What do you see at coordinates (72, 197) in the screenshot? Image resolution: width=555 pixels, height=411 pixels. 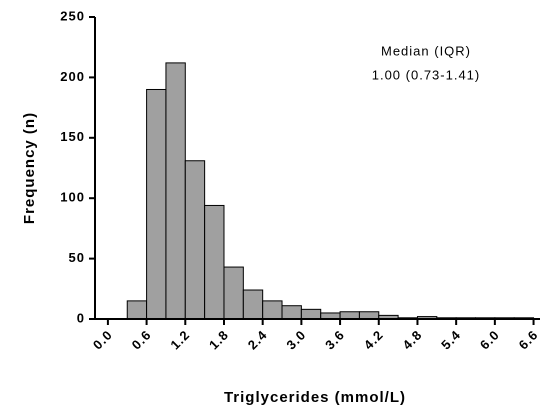 I see `y-tick-label: 100` at bounding box center [72, 197].